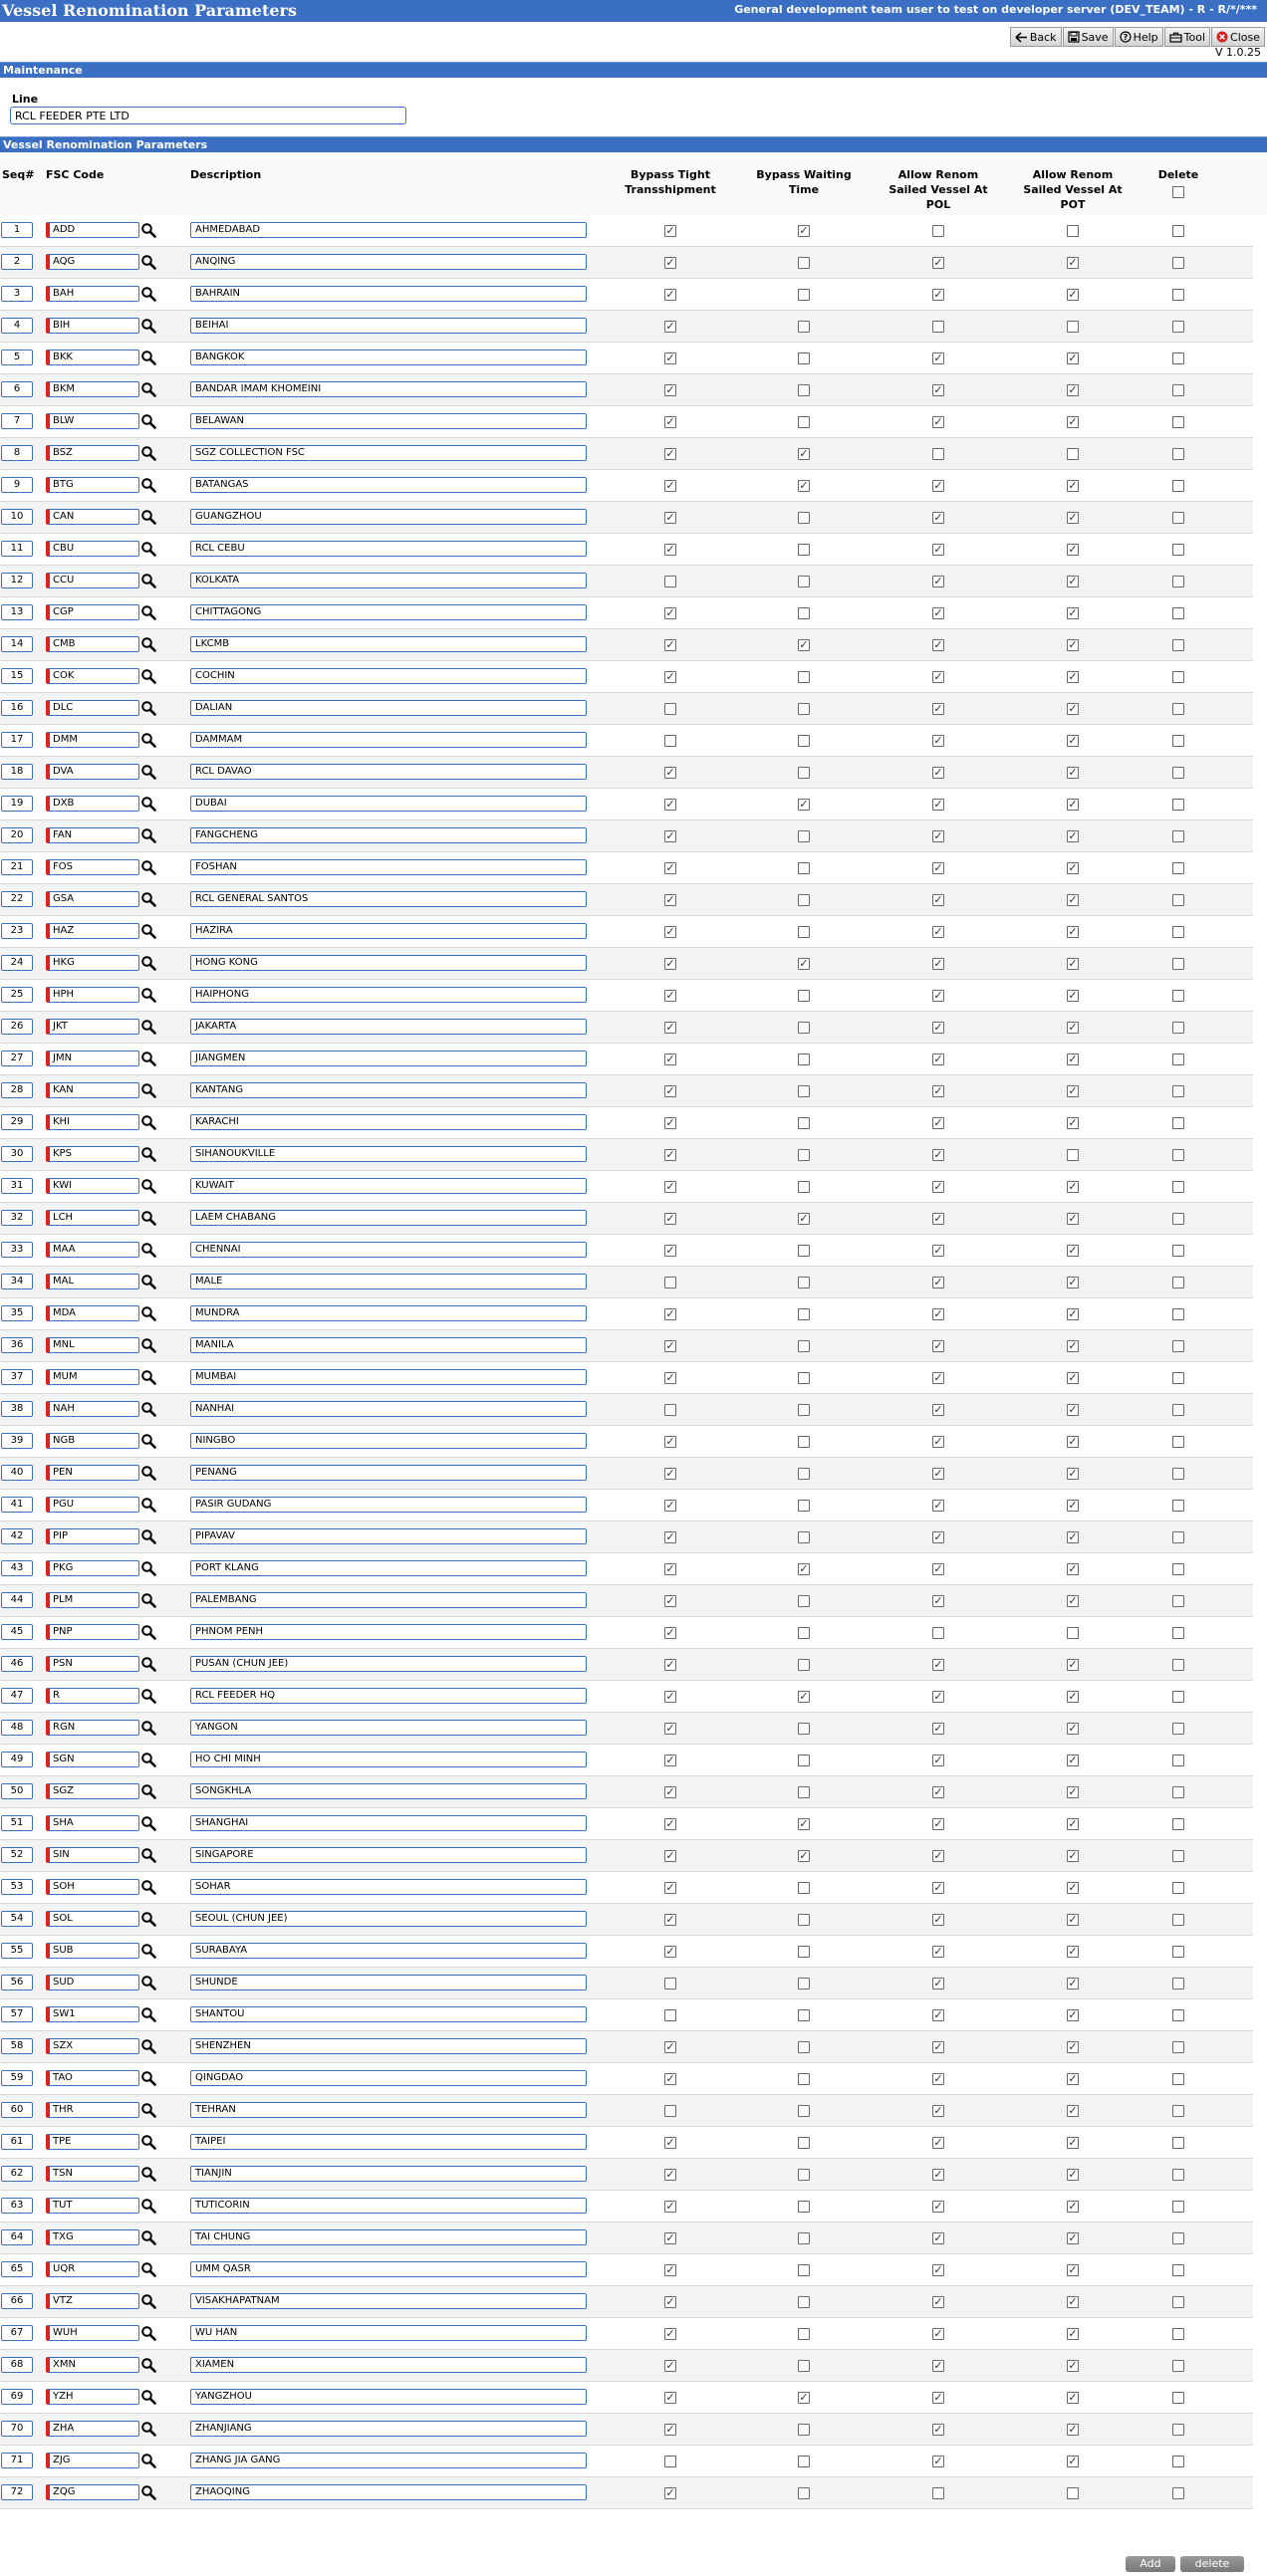  I want to click on fsc-code-field: TXG, so click(93, 2237).